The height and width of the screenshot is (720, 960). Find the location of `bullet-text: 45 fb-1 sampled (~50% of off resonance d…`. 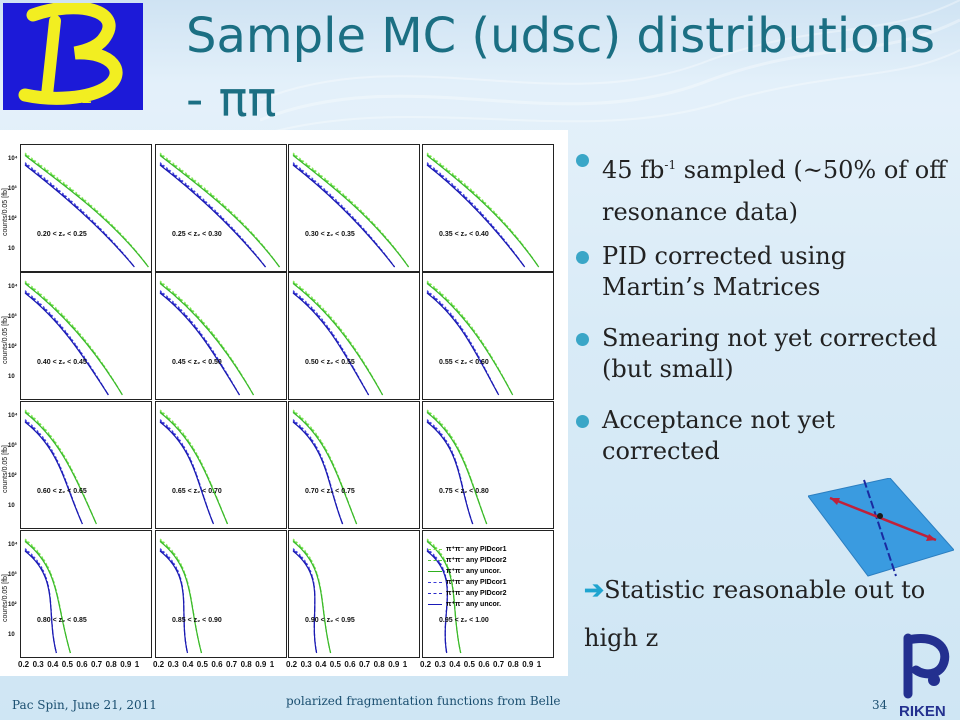

bullet-text: 45 fb-1 sampled (~50% of off resonance d… is located at coordinates (774, 191).